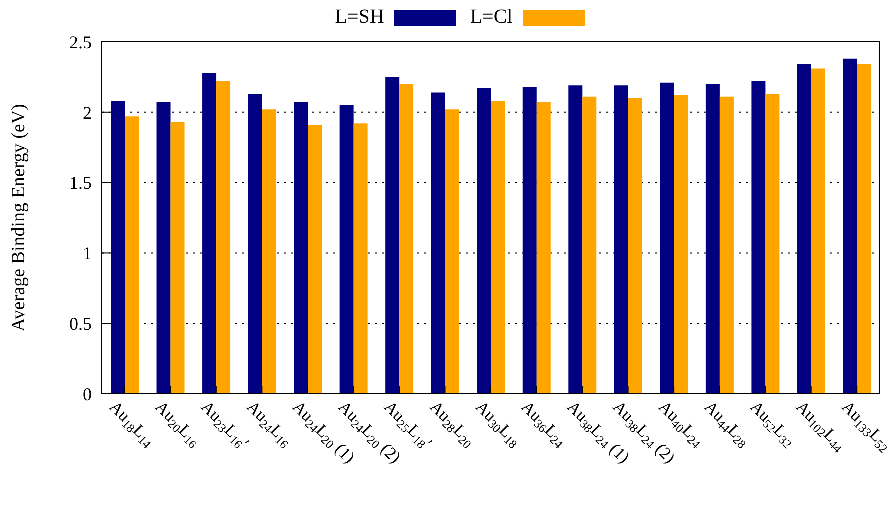 This screenshot has width=896, height=512. I want to click on legend-label: L=SH, so click(359, 17).